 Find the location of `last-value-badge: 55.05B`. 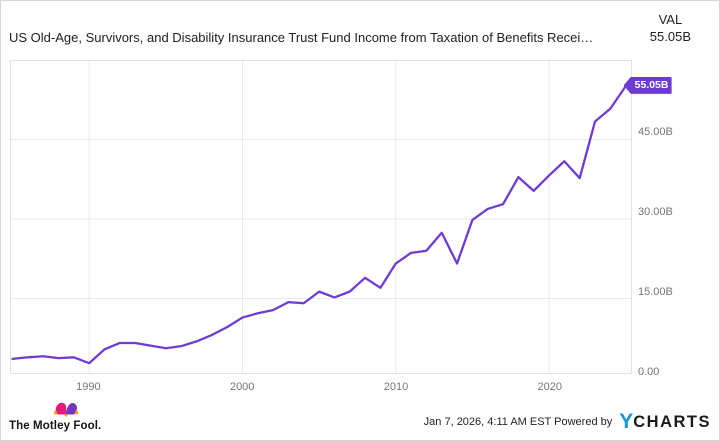

last-value-badge: 55.05B is located at coordinates (647, 85).